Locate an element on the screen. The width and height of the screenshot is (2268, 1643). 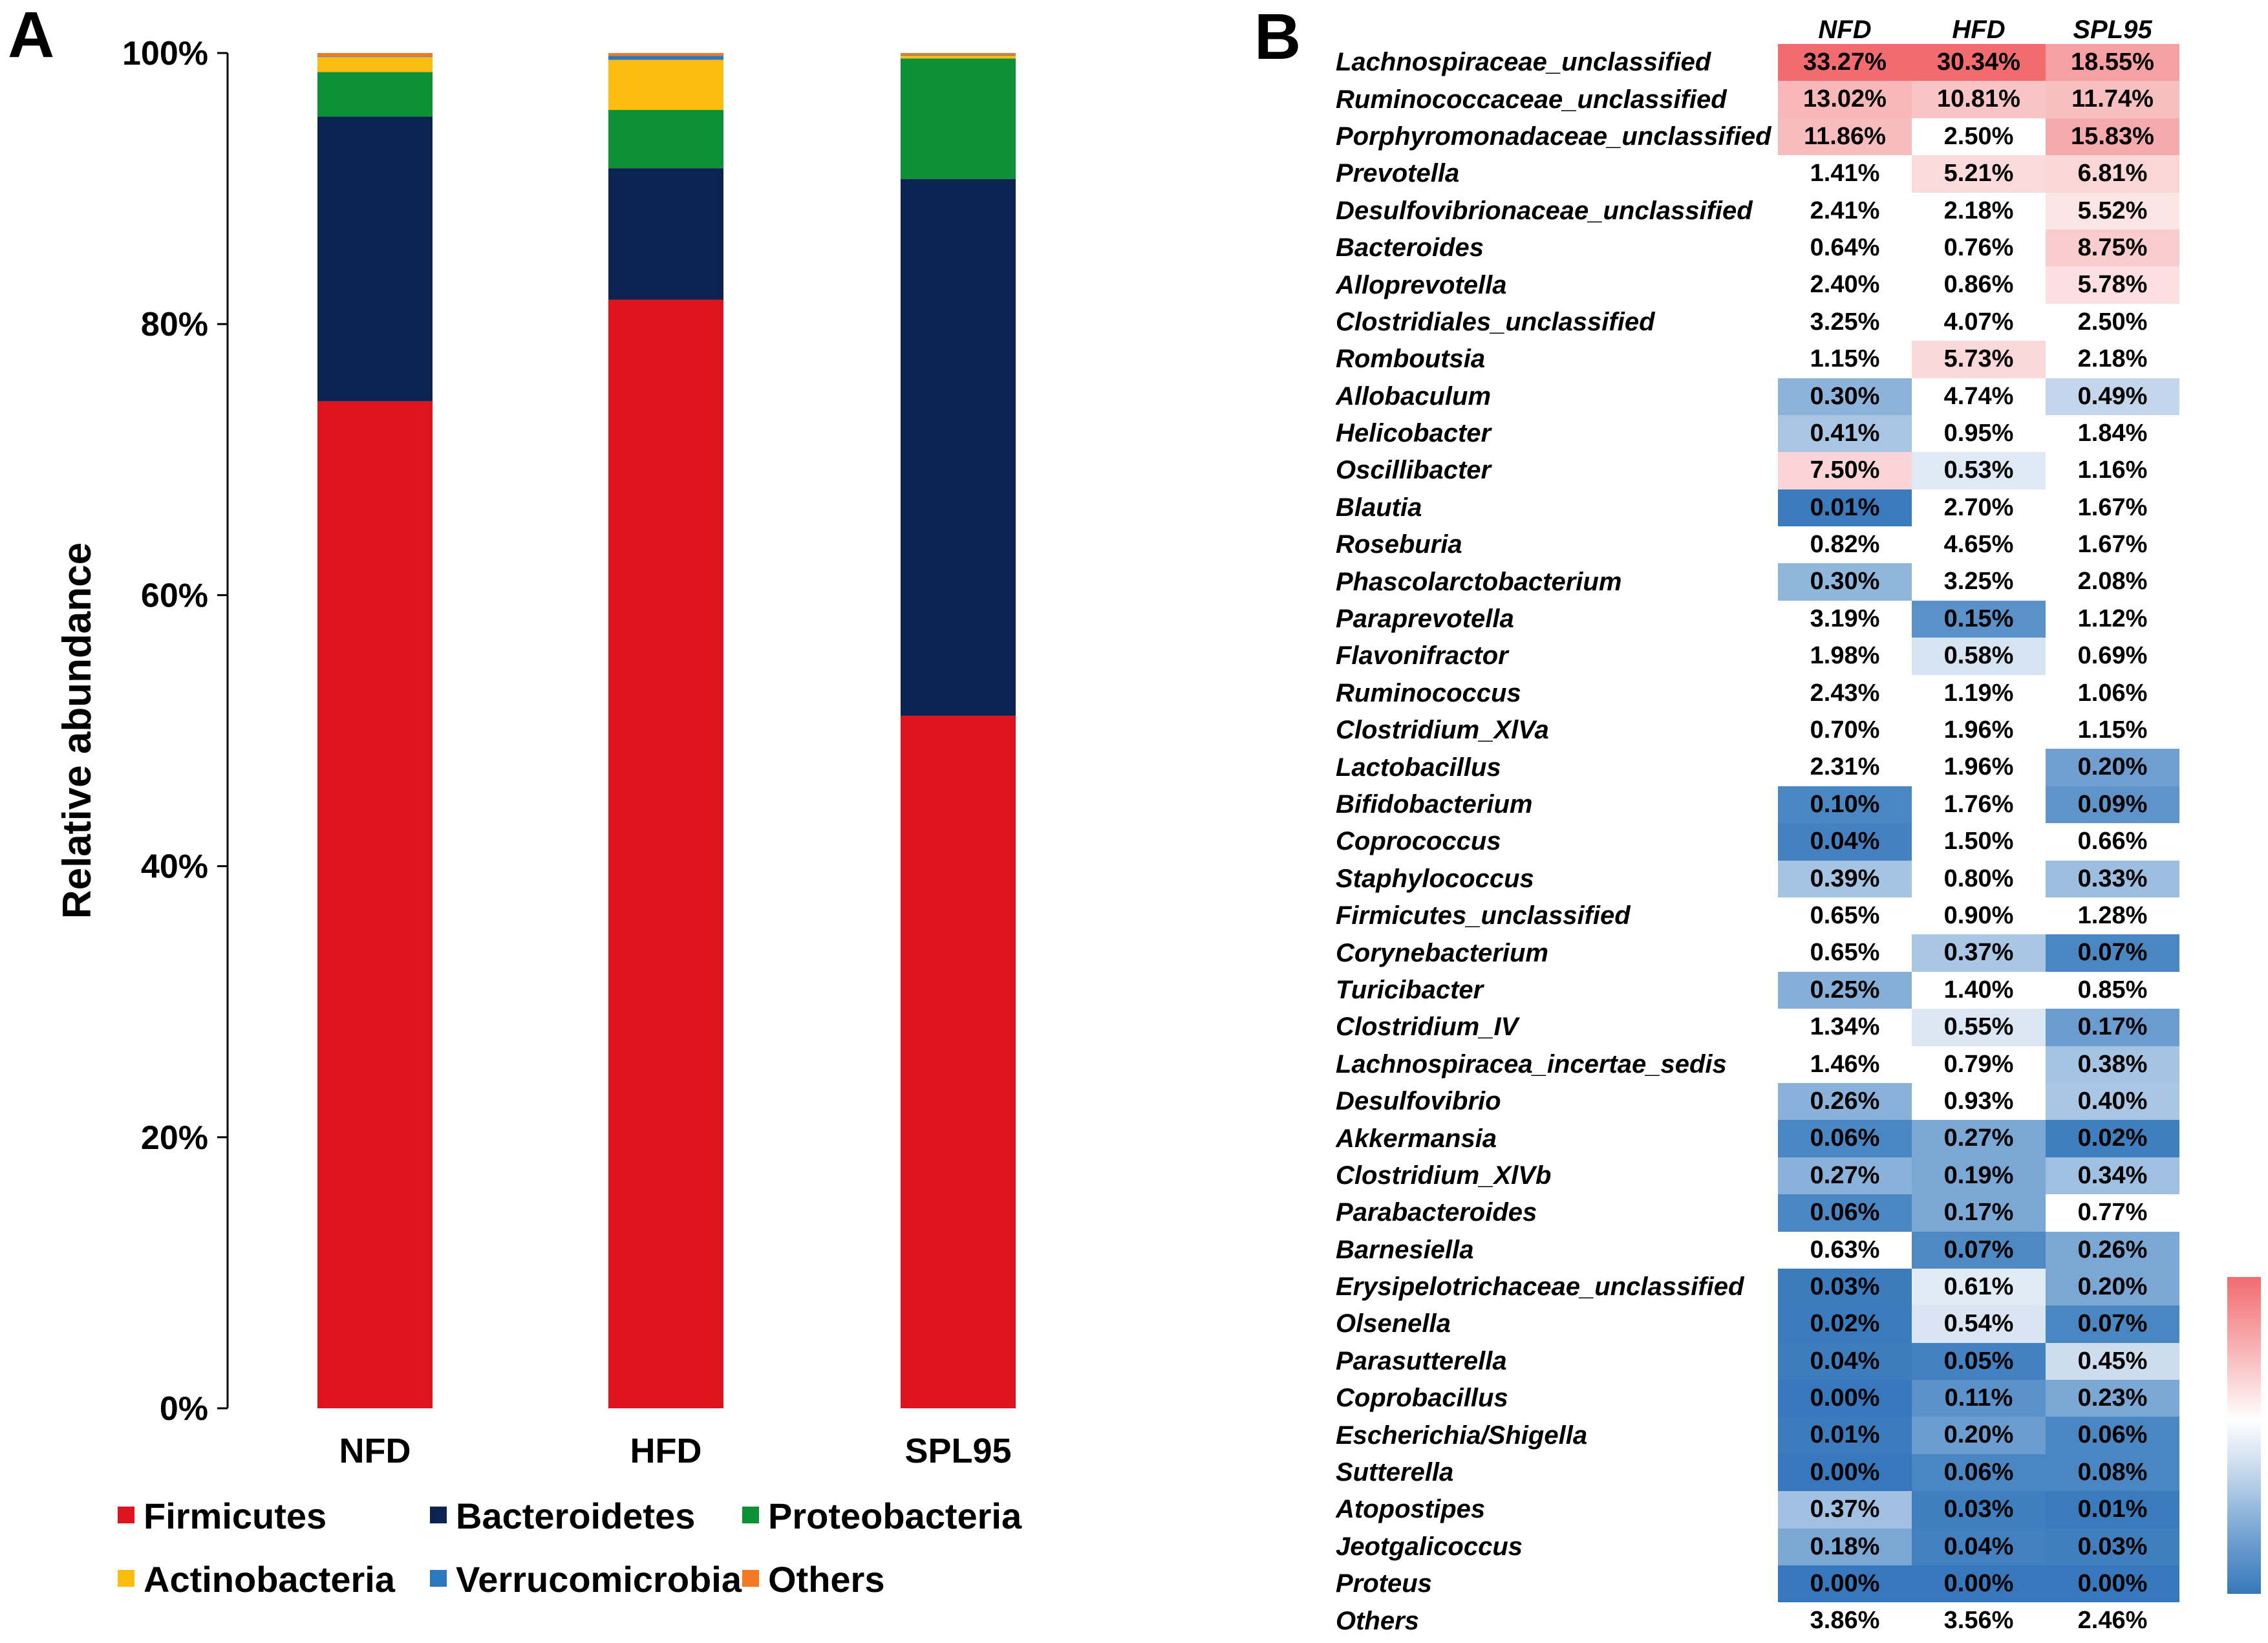
heatmap-cell: 2.40% is located at coordinates (1845, 285).